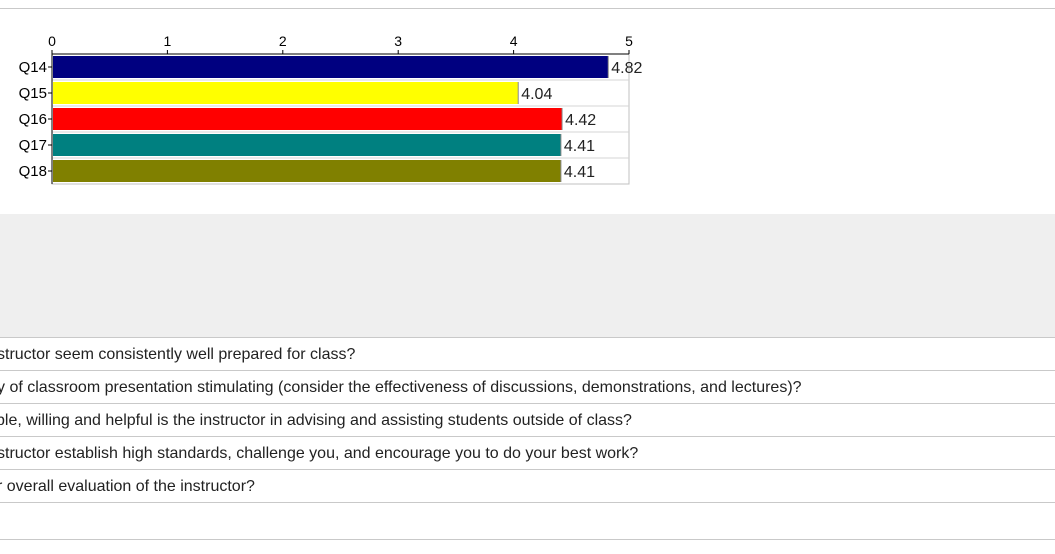  What do you see at coordinates (527, 539) in the screenshot?
I see `bottom-divider` at bounding box center [527, 539].